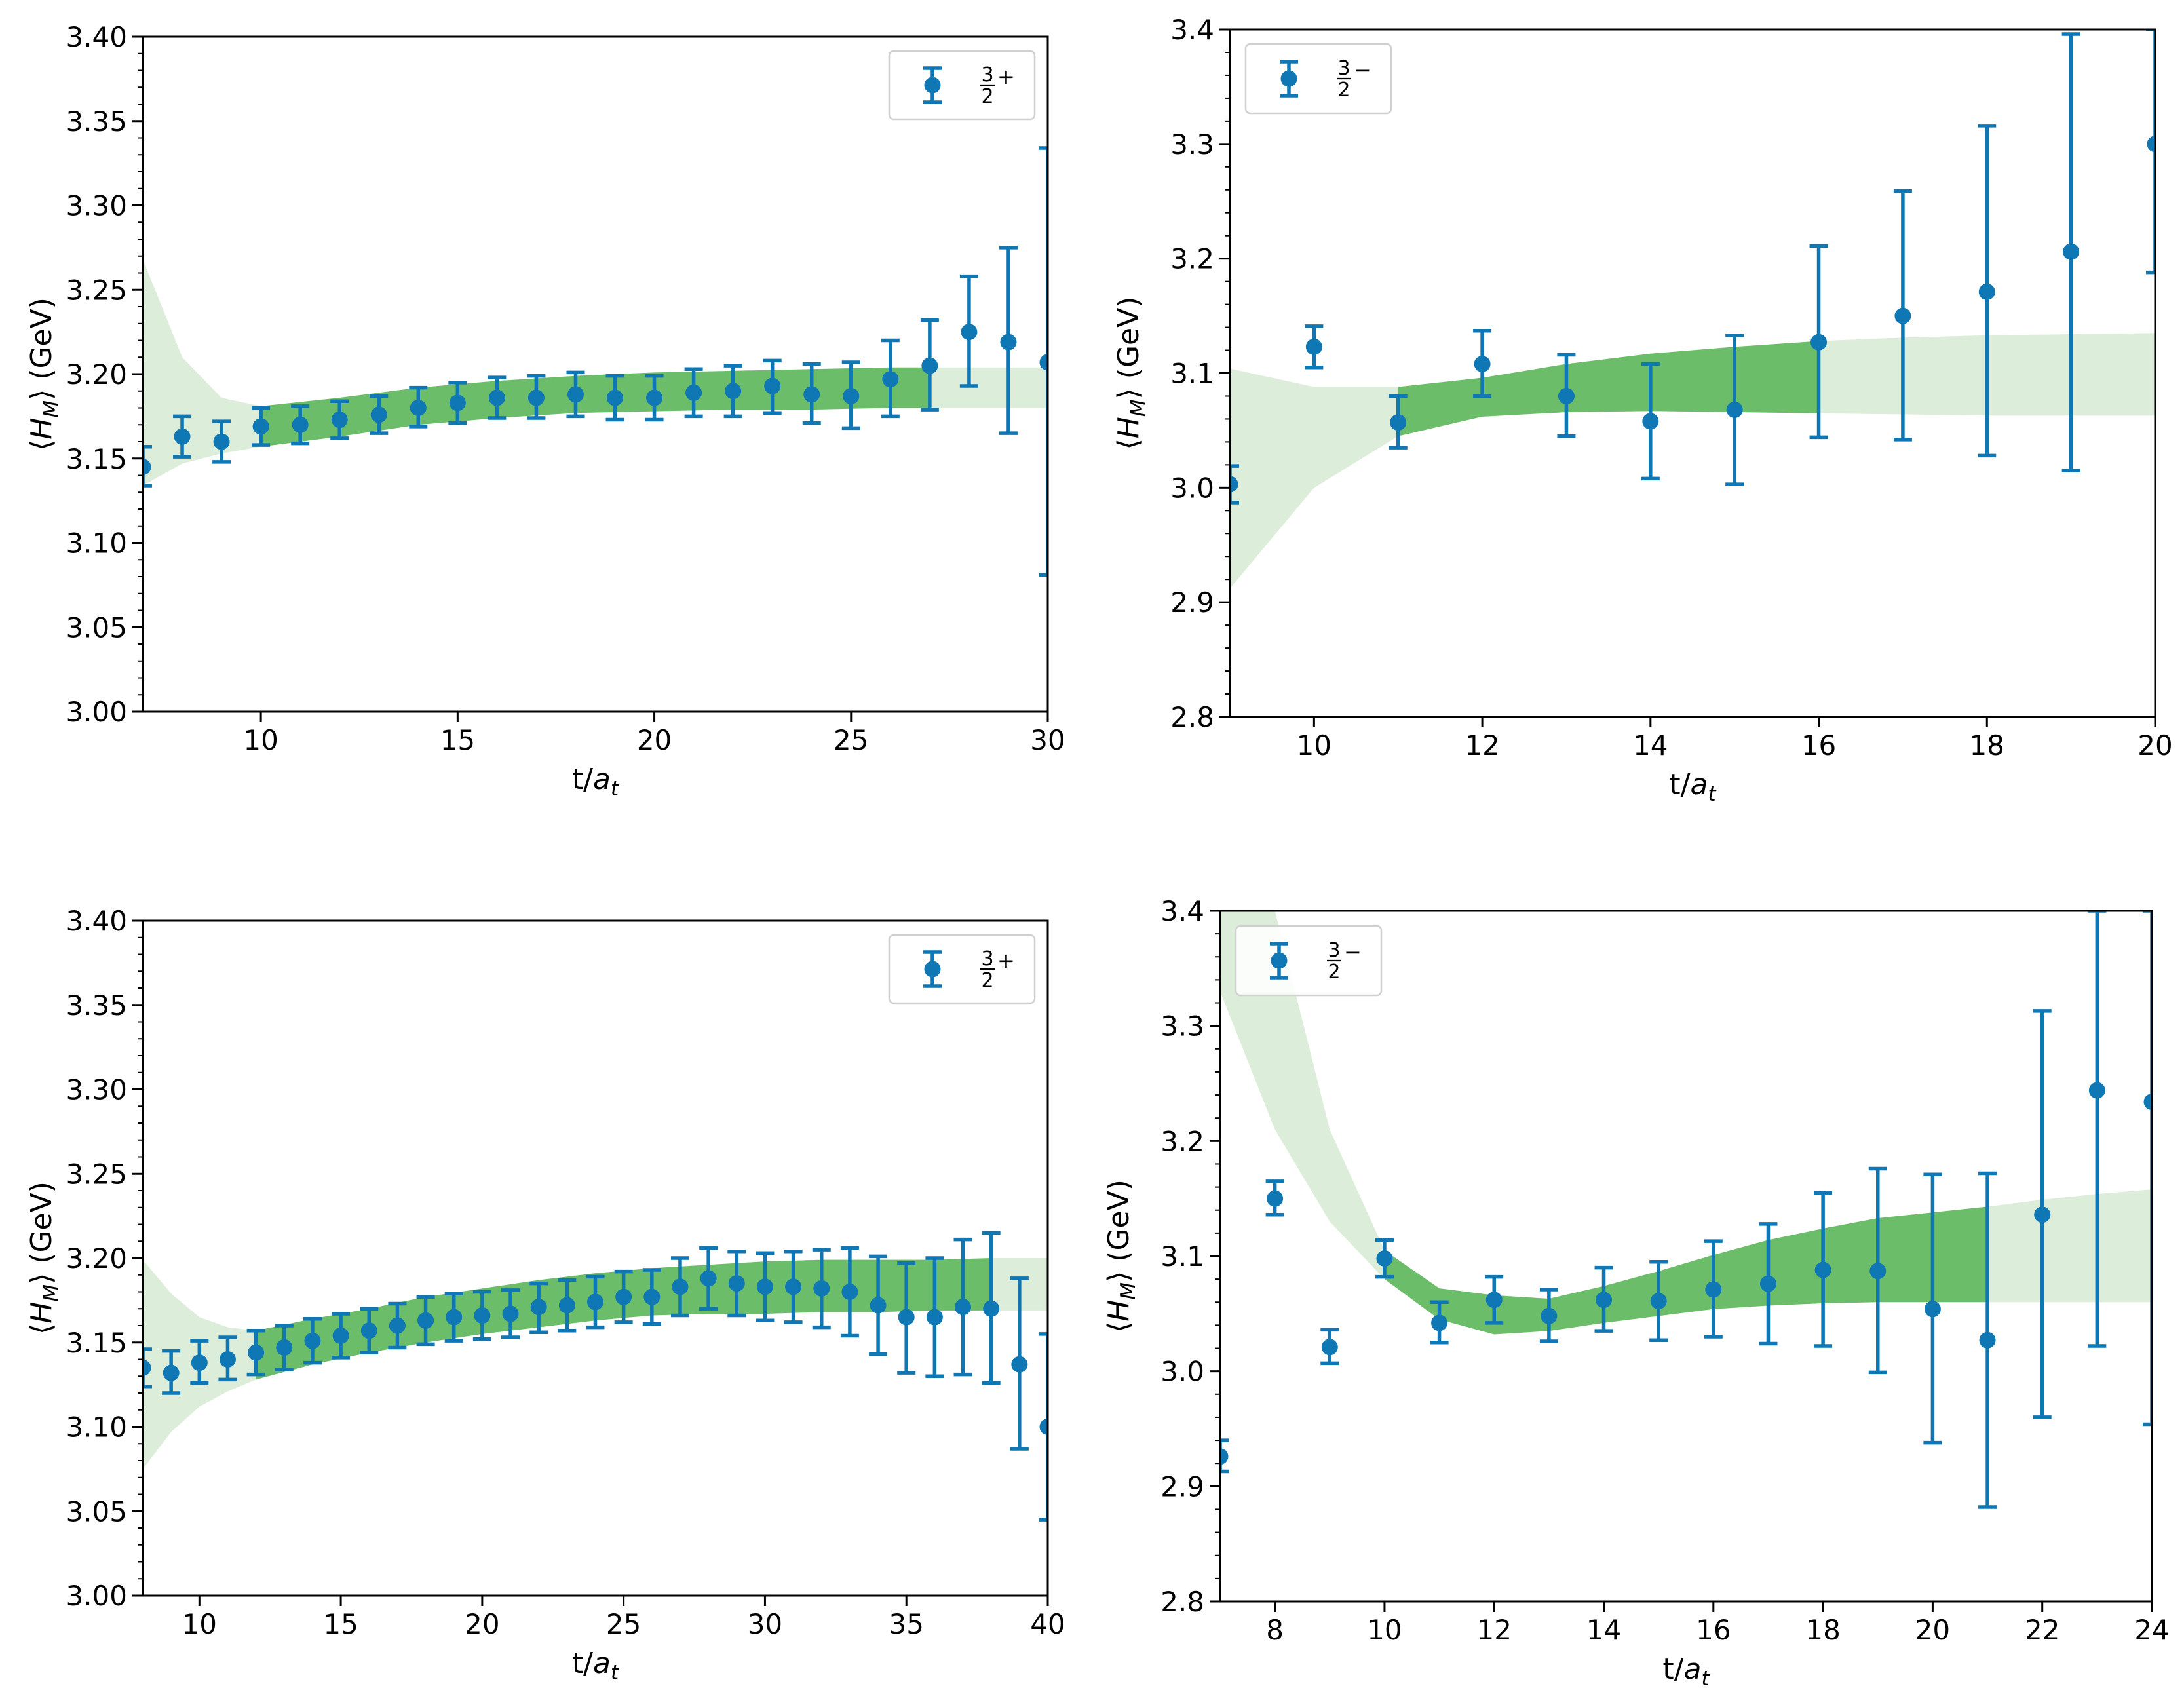 The image size is (2184, 1705). I want to click on y-tick-label: 3.20, so click(96, 374).